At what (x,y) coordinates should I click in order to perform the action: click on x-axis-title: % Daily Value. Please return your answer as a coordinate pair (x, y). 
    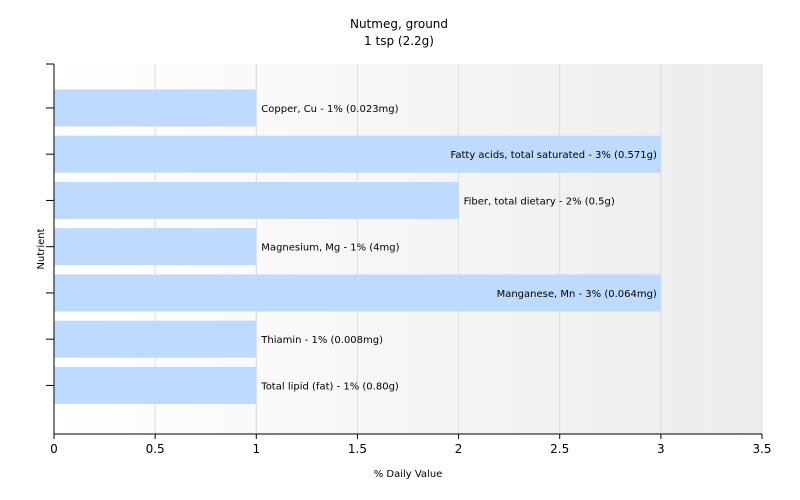
    Looking at the image, I should click on (408, 474).